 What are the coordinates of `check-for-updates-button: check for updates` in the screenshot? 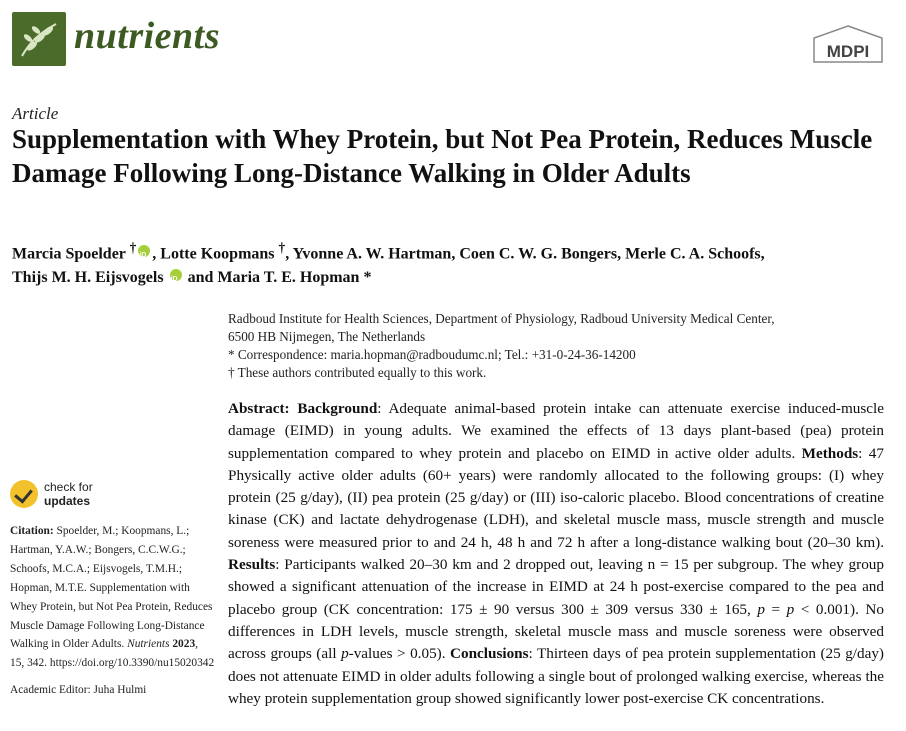 It's located at (112, 496).